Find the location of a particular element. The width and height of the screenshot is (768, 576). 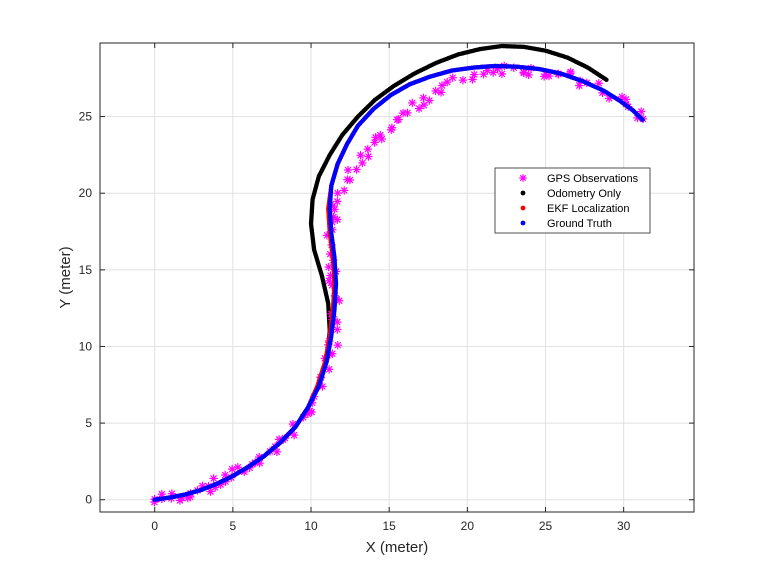

legend-entry: EKF Localization is located at coordinates (575, 209).